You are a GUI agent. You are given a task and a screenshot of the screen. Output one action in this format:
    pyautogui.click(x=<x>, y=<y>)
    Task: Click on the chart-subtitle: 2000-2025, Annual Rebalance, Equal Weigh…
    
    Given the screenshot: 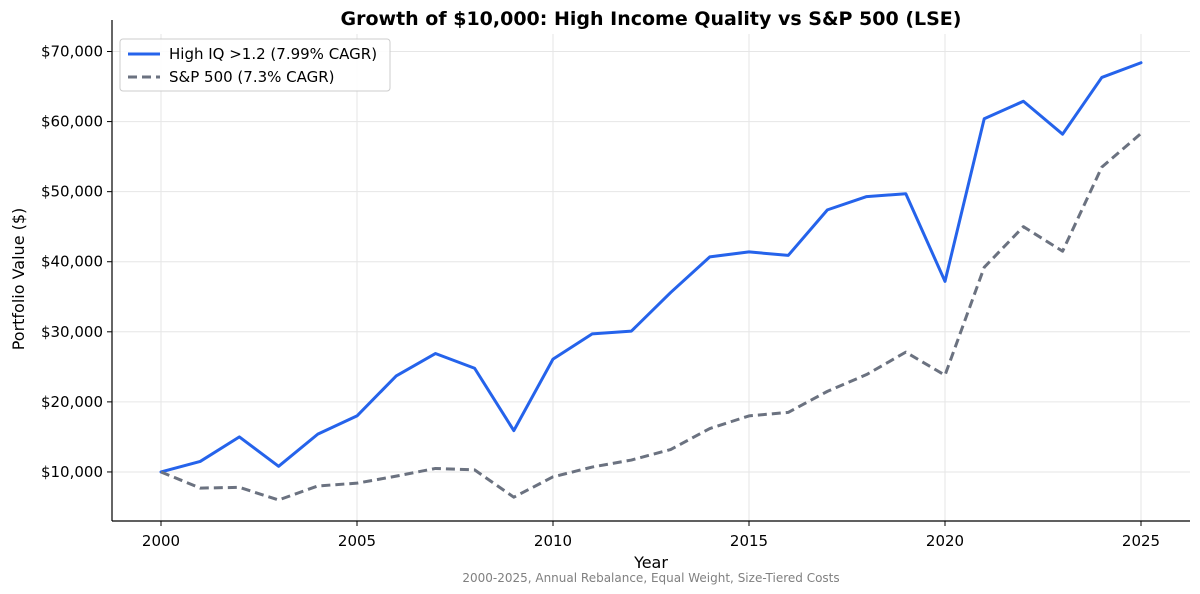 What is the action you would take?
    pyautogui.click(x=650, y=578)
    